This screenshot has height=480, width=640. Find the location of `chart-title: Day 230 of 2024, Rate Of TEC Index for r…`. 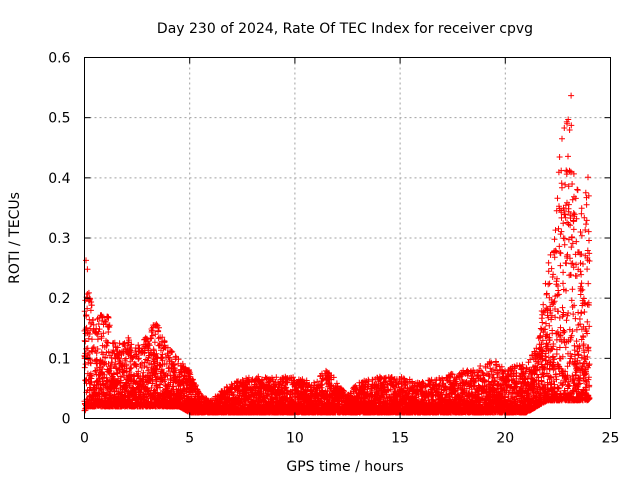

chart-title: Day 230 of 2024, Rate Of TEC Index for r… is located at coordinates (345, 29).